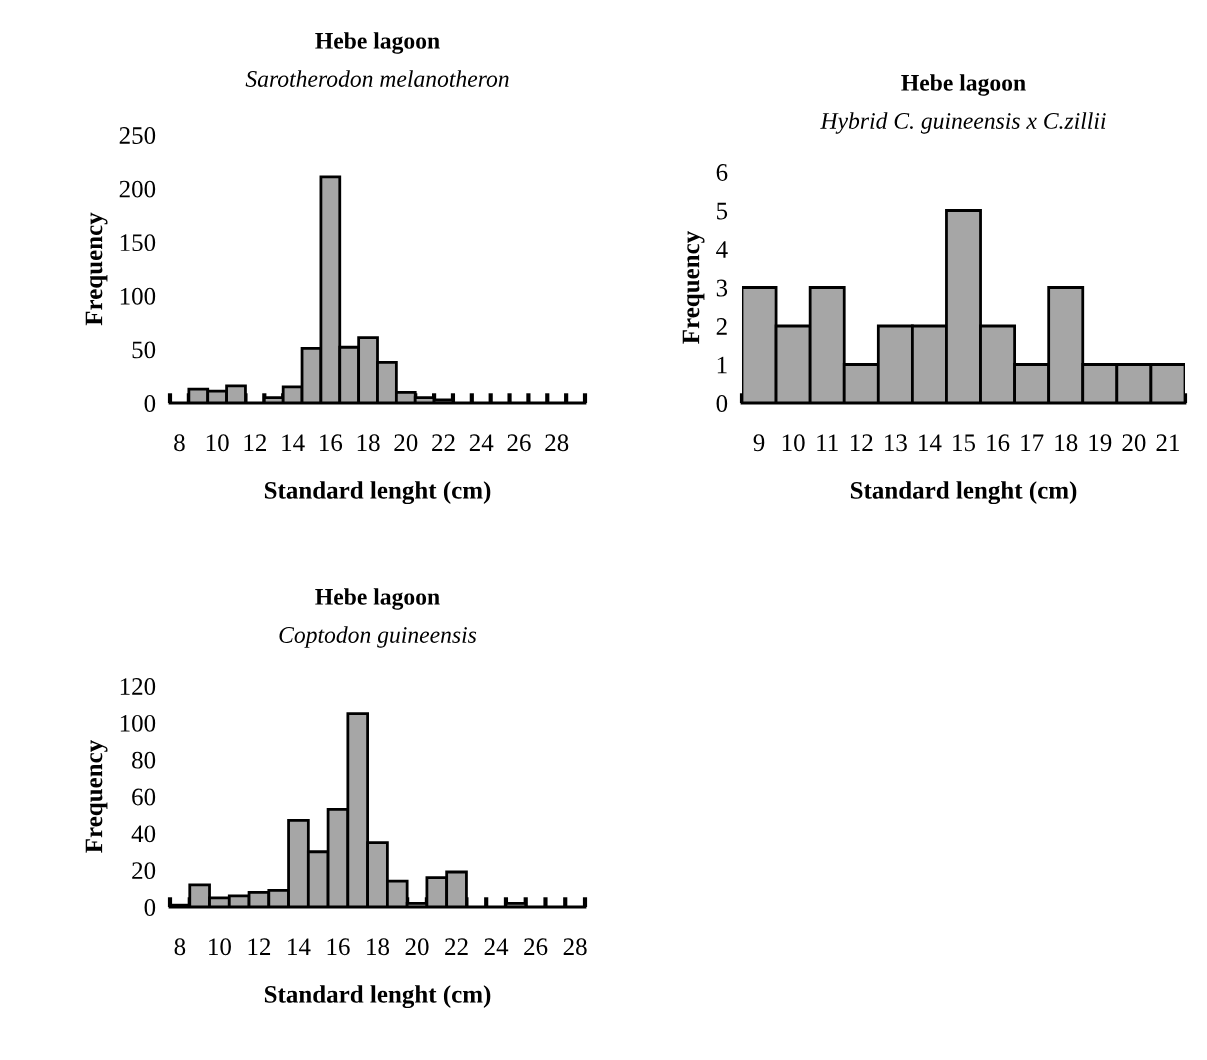 This screenshot has width=1207, height=1060. Describe the element at coordinates (137, 189) in the screenshot. I see `y-tick-label: 200` at that location.